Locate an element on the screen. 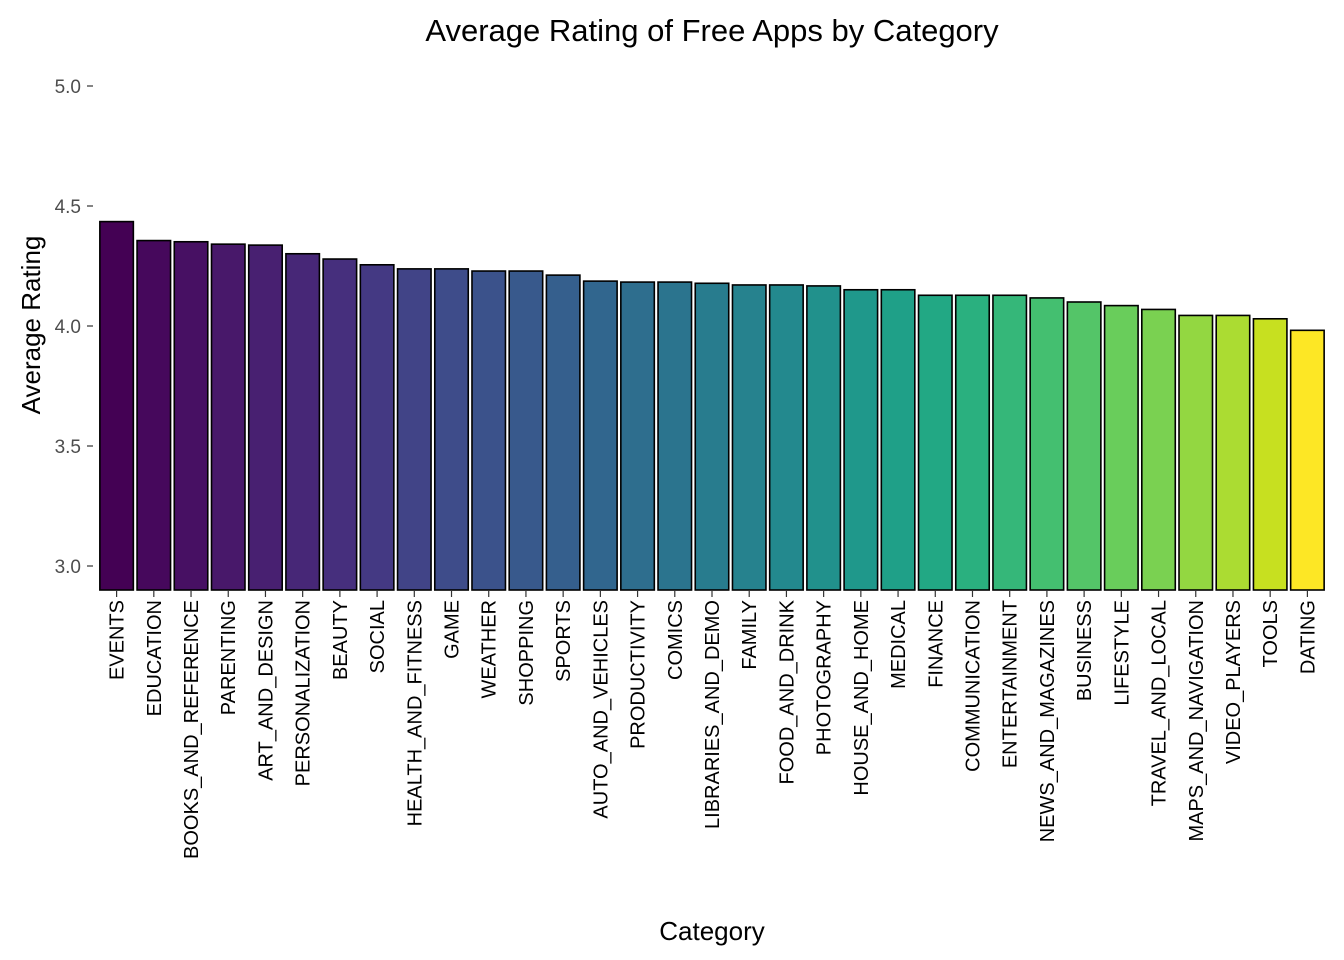 The height and width of the screenshot is (960, 1344). x-tick-label: HOUSE_AND_HOME is located at coordinates (862, 698).